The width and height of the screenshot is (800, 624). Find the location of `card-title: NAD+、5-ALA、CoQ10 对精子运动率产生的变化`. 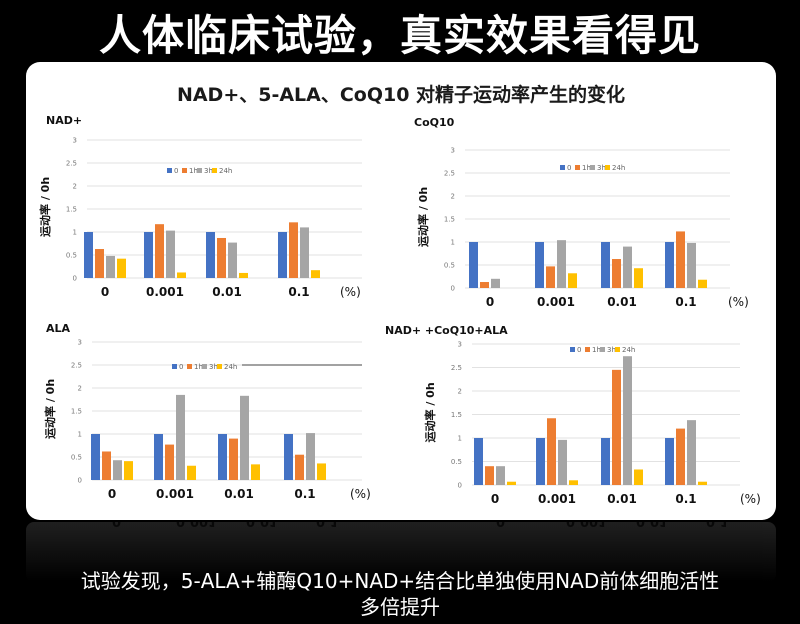

card-title: NAD+、5-ALA、CoQ10 对精子运动率产生的变化 is located at coordinates (401, 95).